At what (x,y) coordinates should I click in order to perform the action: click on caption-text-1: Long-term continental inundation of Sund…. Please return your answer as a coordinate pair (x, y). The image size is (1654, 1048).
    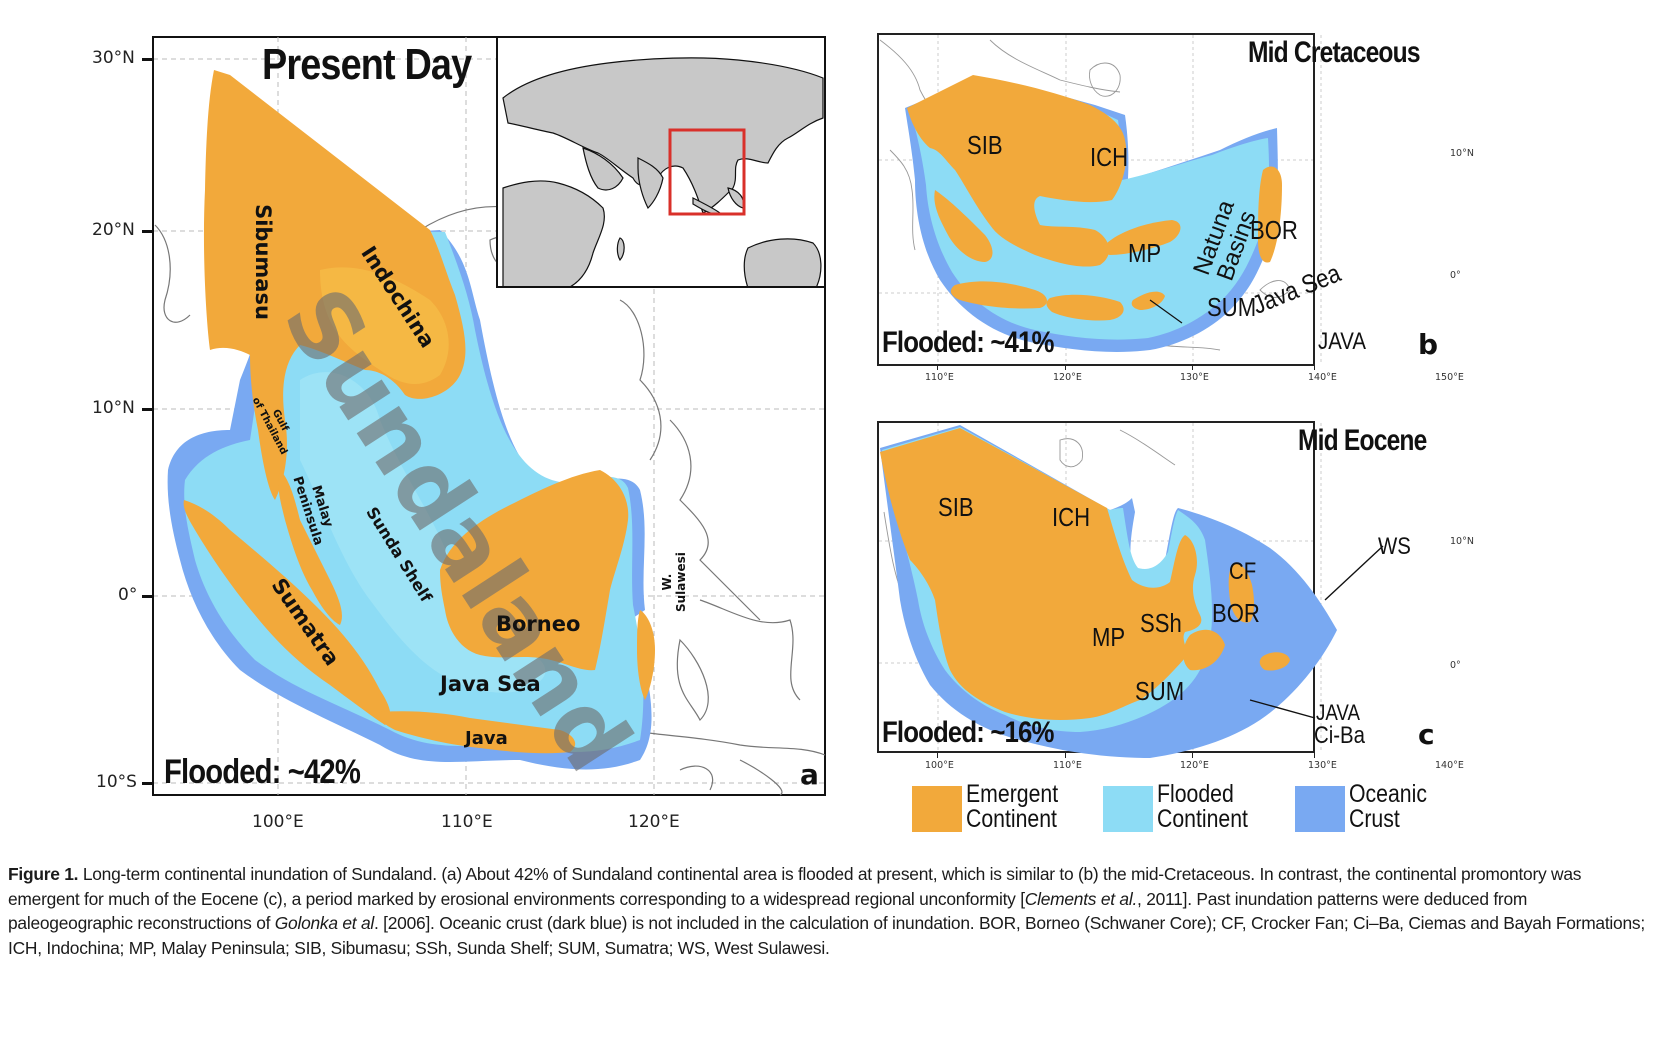
    Looking at the image, I should click on (795, 886).